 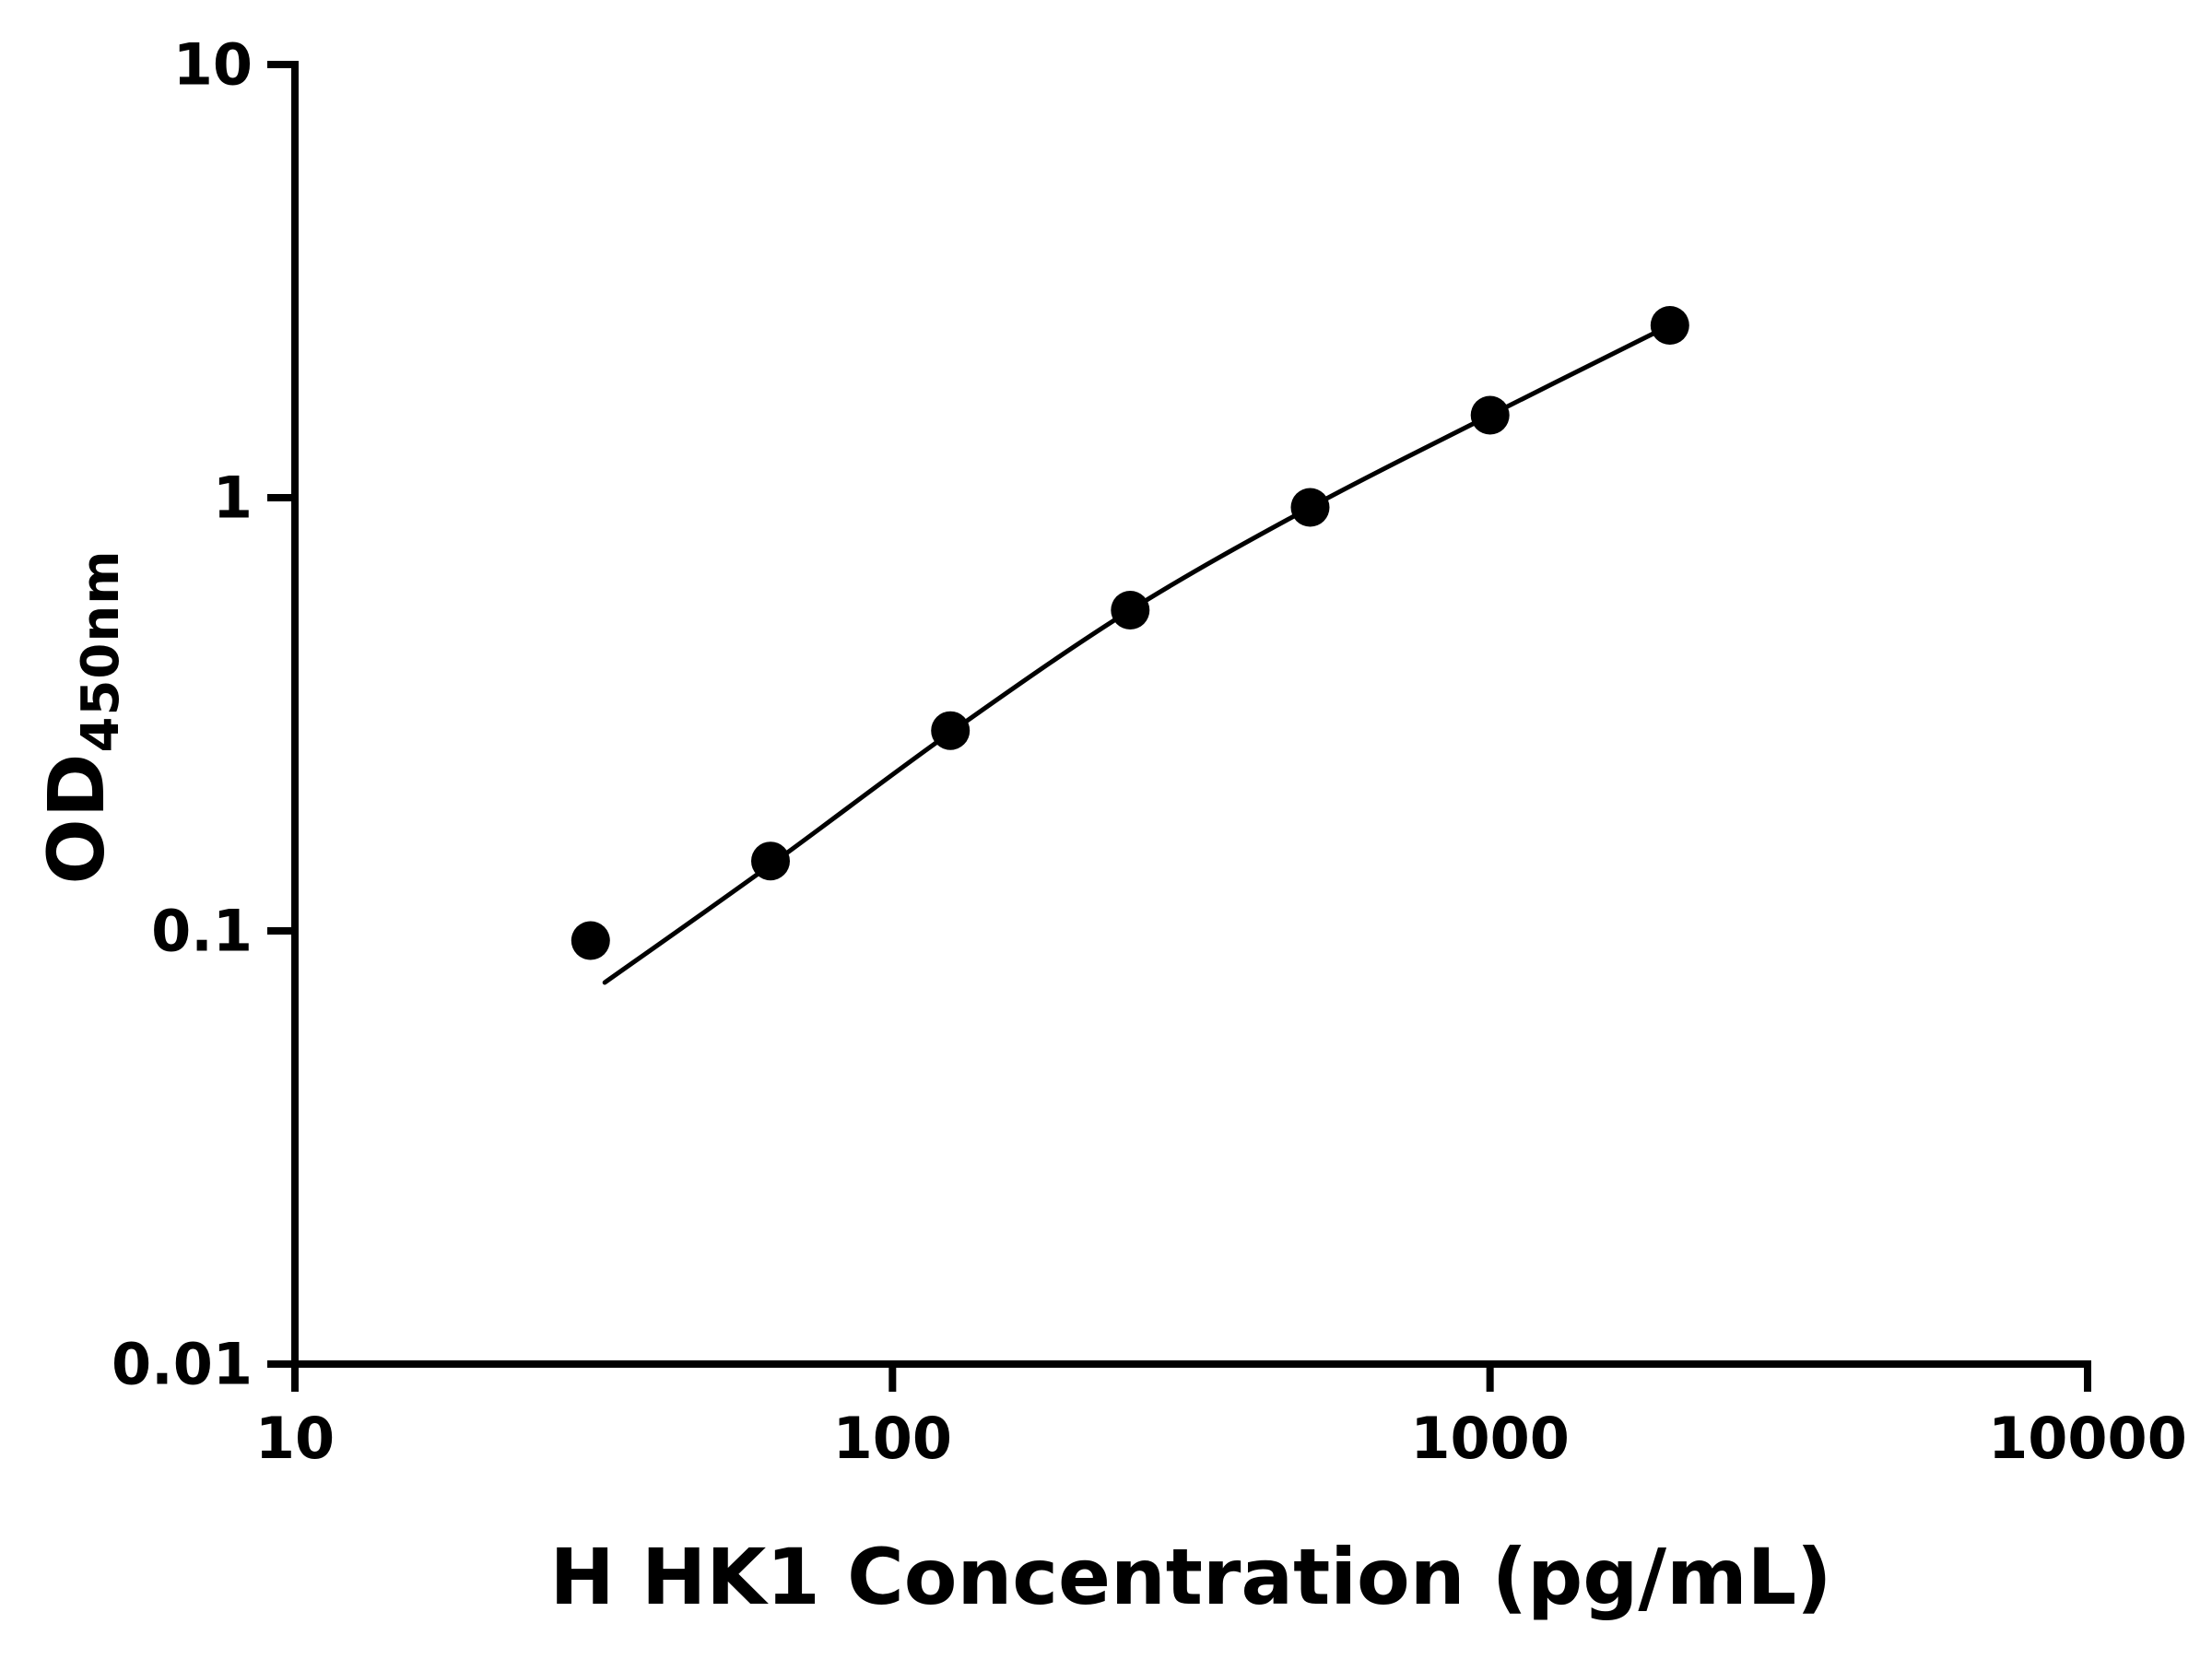 I want to click on y-axis-title-main: OD, so click(x=76, y=818).